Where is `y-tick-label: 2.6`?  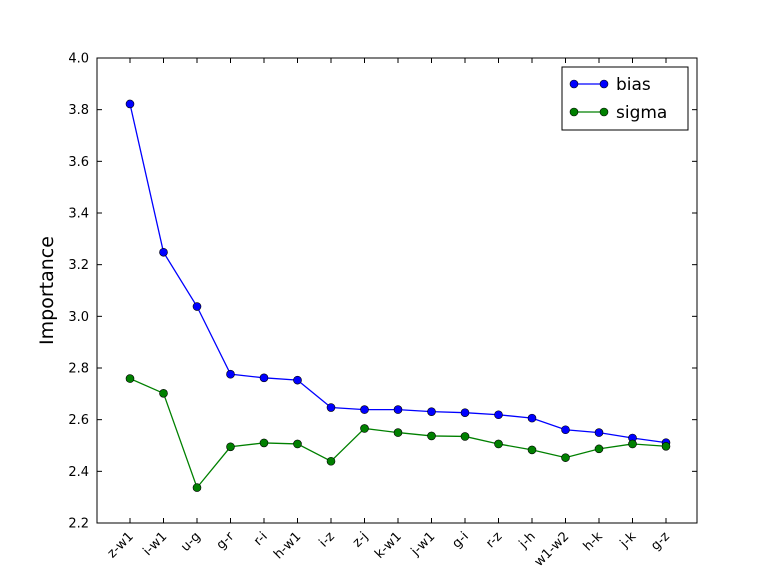
y-tick-label: 2.6 is located at coordinates (78, 420).